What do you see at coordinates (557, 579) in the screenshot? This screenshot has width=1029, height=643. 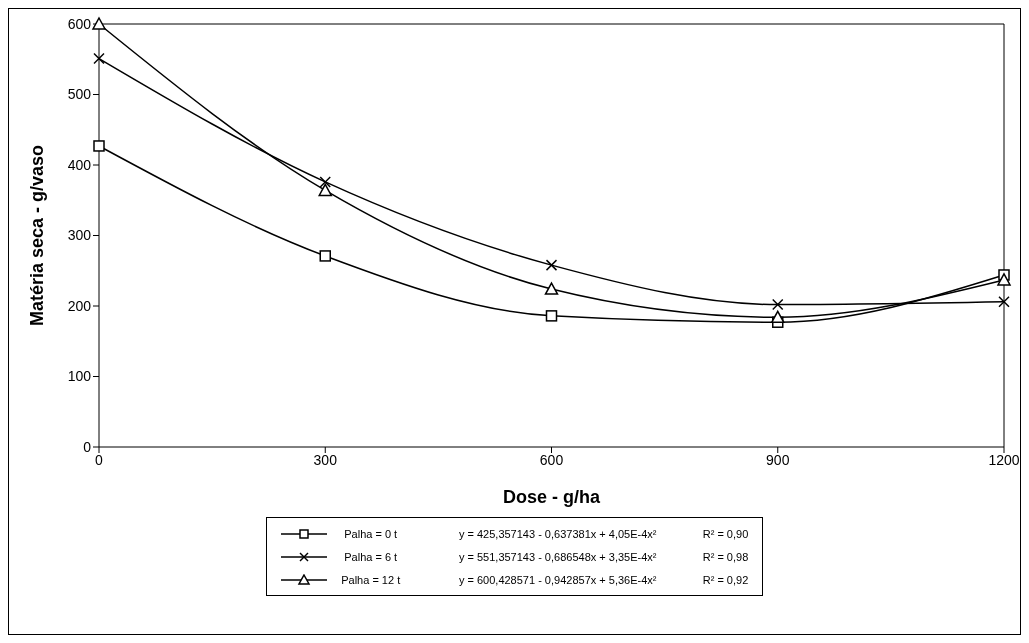 I see `text: y = 600,428571 - 0,942857x + 5,36E-4x²` at bounding box center [557, 579].